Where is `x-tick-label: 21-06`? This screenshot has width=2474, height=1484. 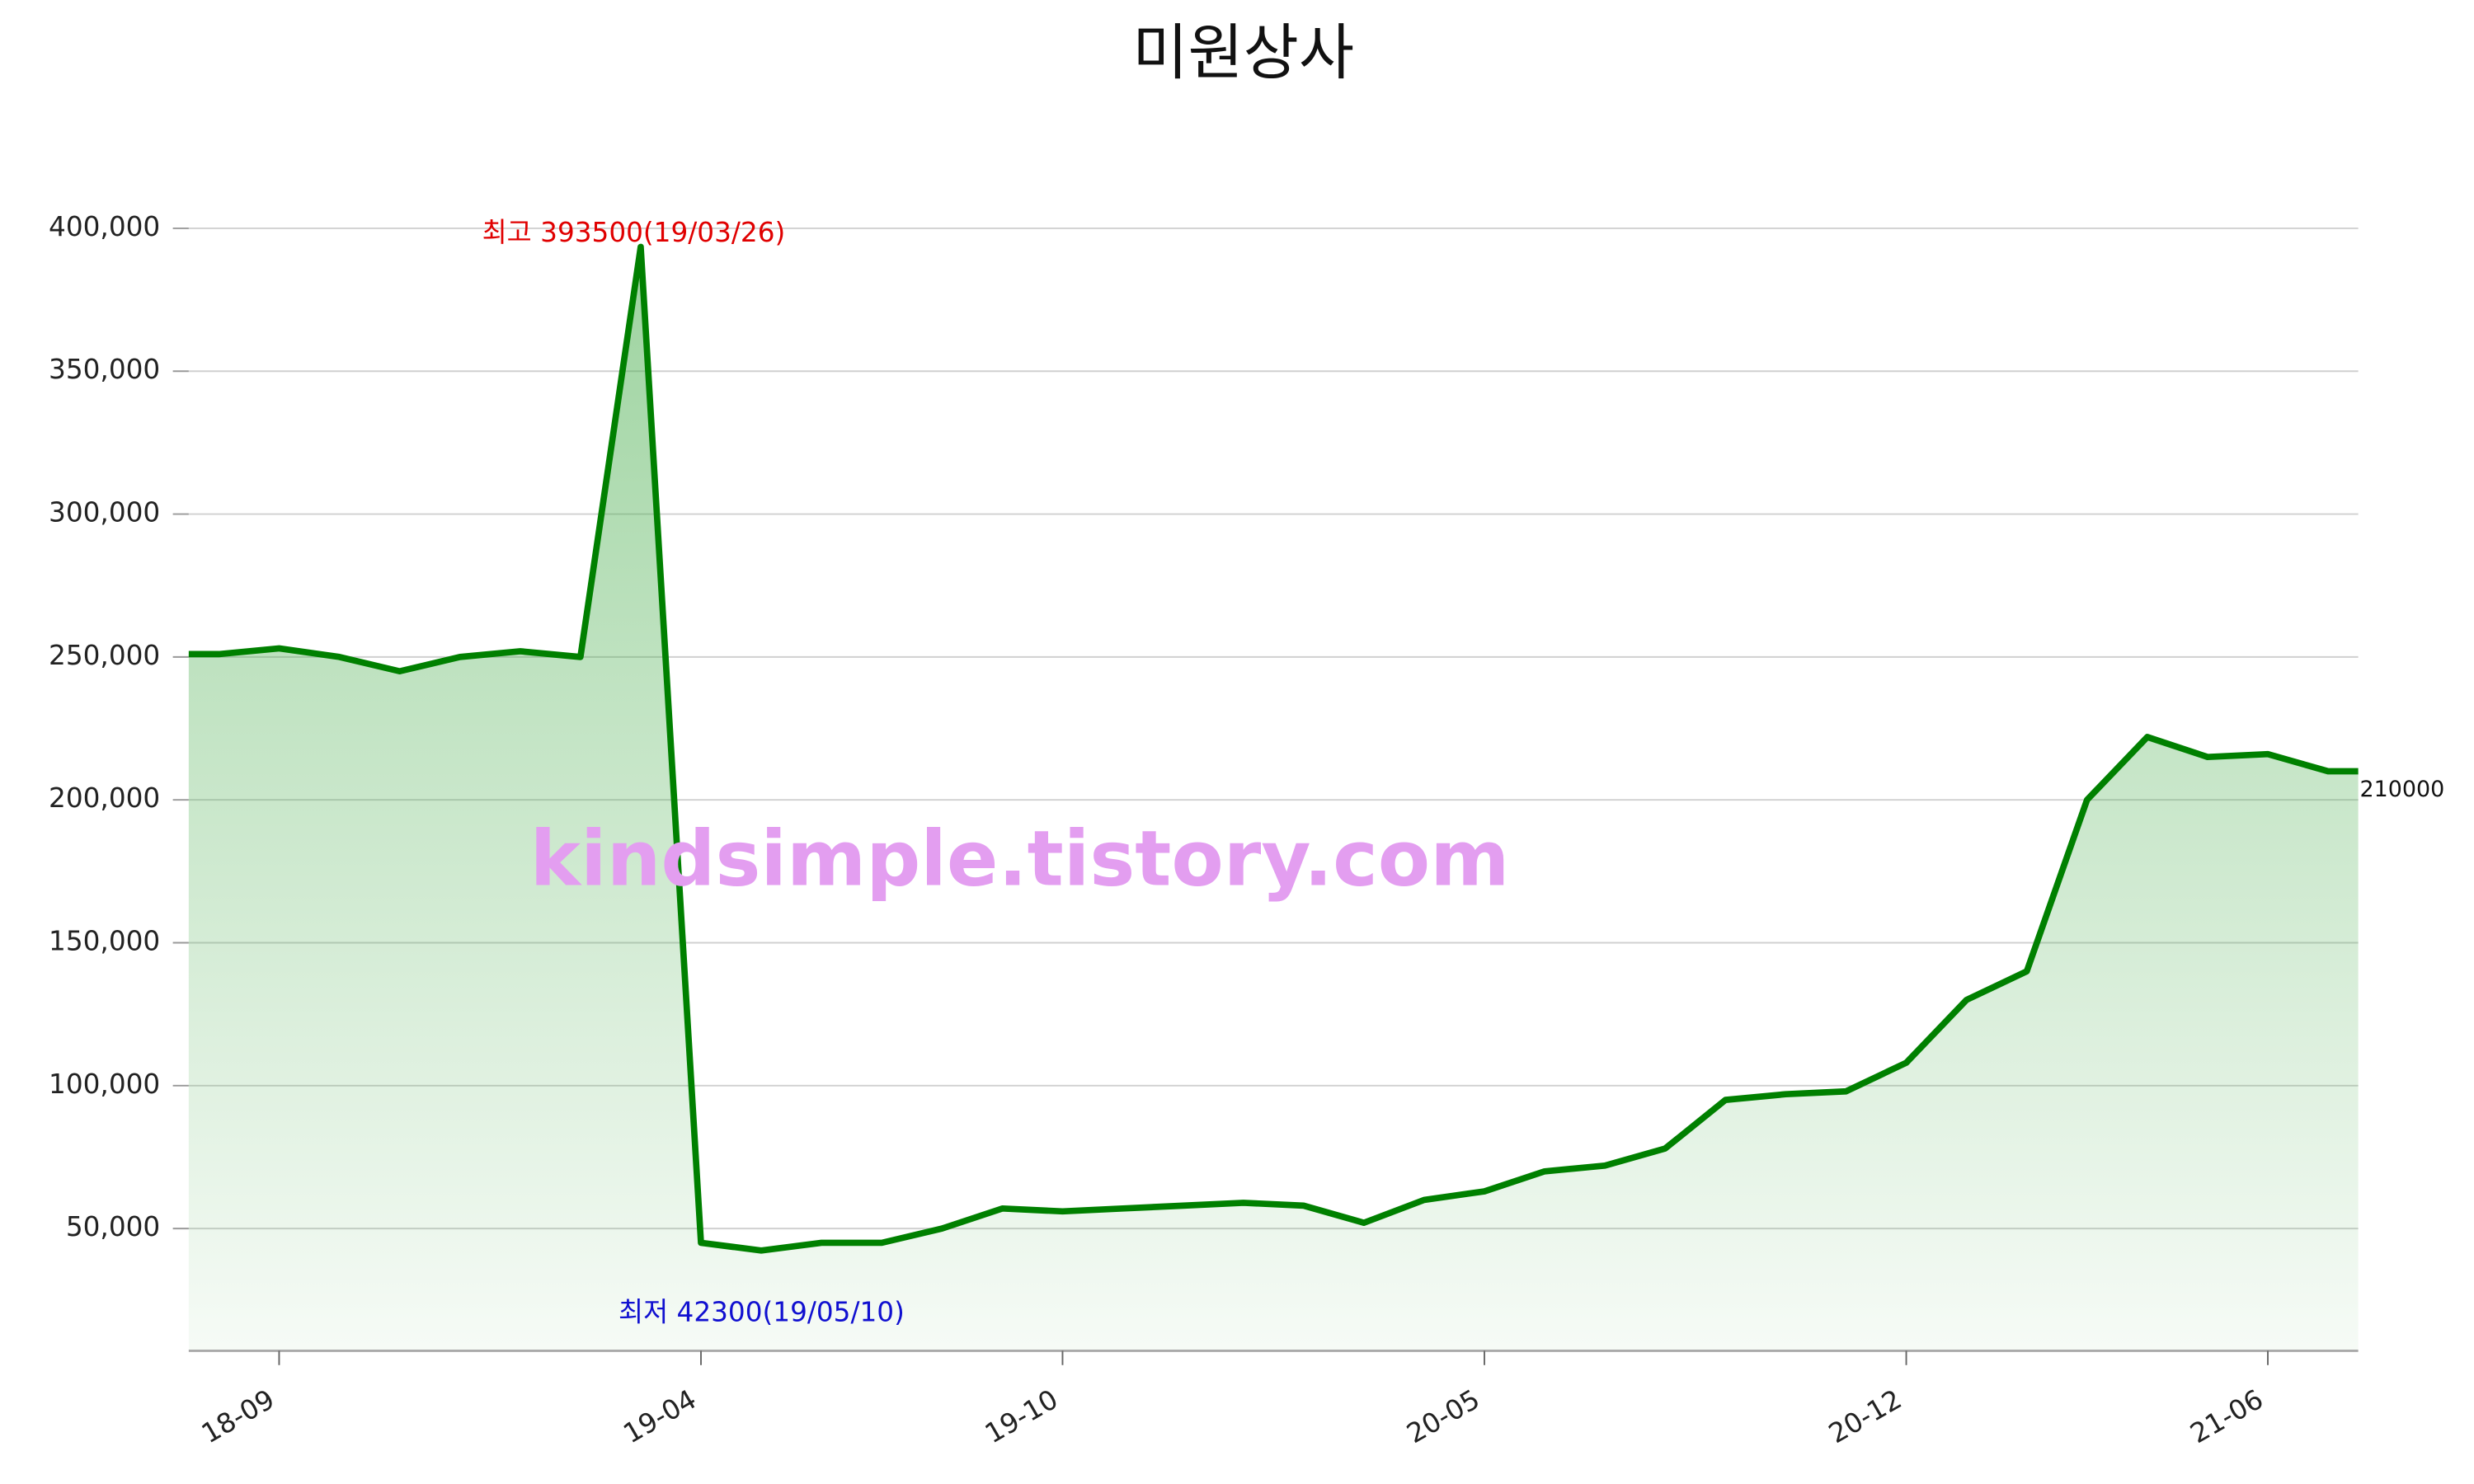
x-tick-label: 21-06 is located at coordinates (2227, 1416).